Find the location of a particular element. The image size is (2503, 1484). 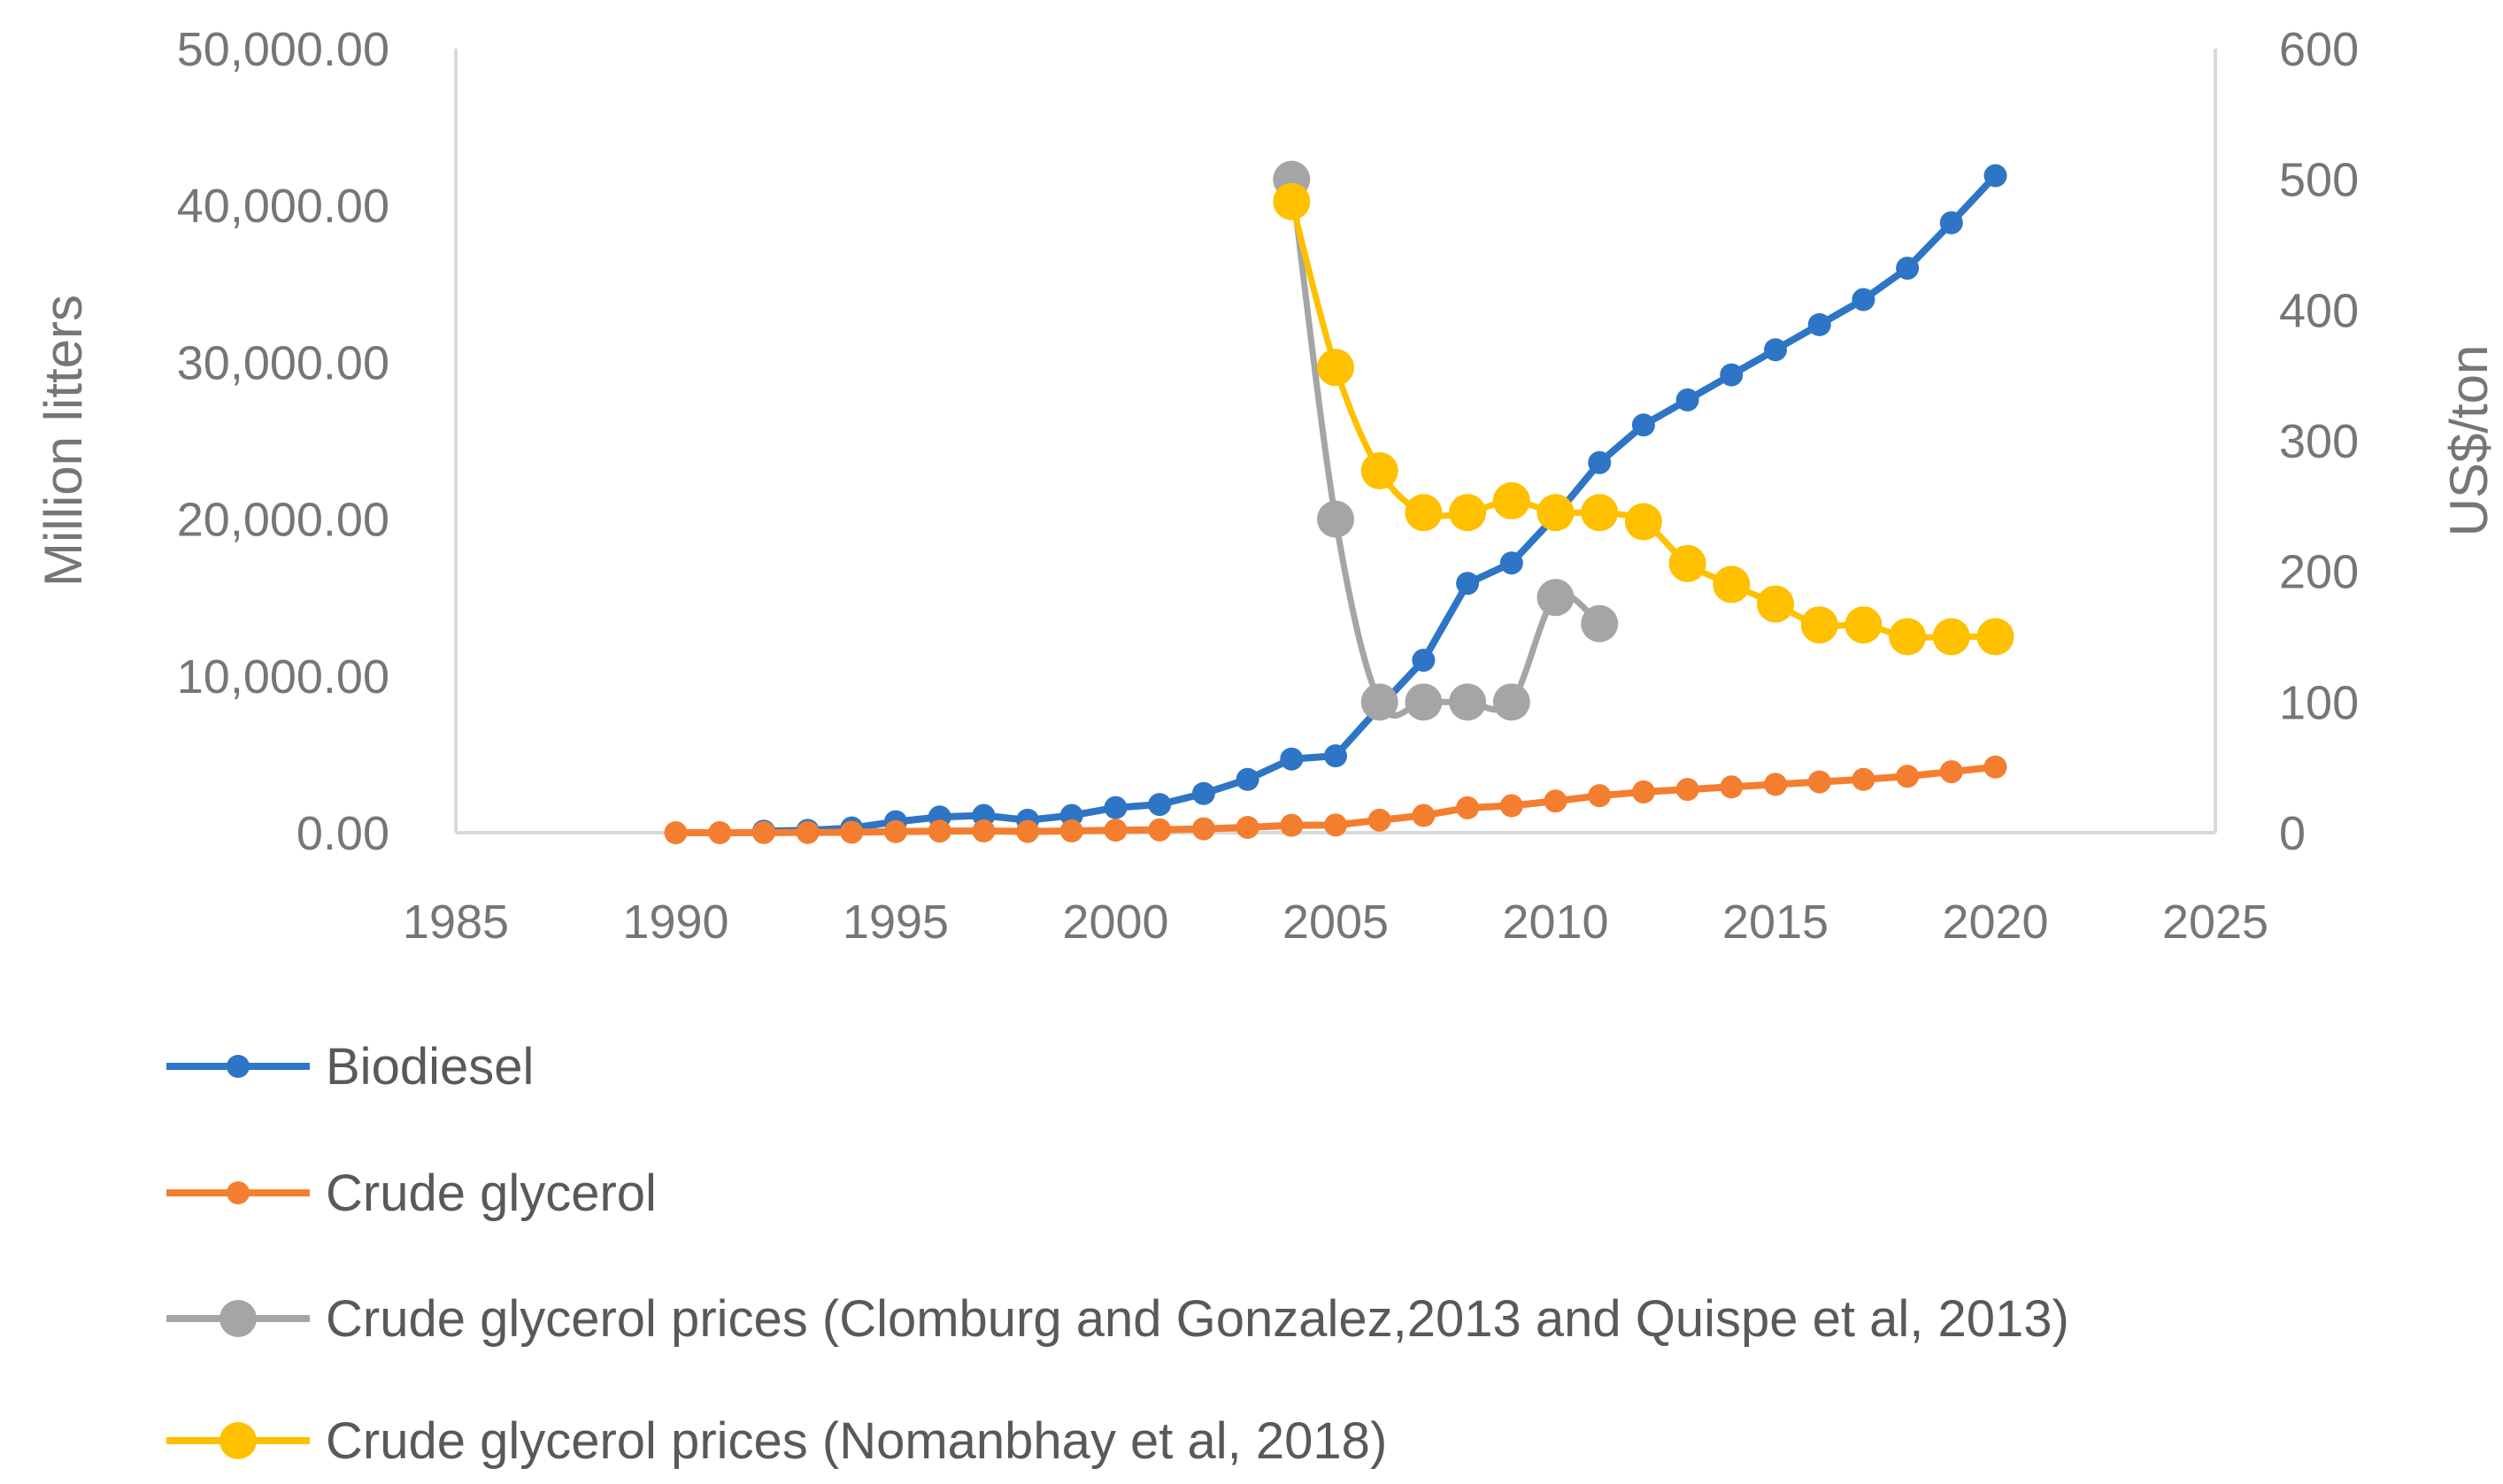

x-tick-labels: 1985 1990 1995 2000 2005 2010 2015 2020 2025 is located at coordinates (1335, 922).